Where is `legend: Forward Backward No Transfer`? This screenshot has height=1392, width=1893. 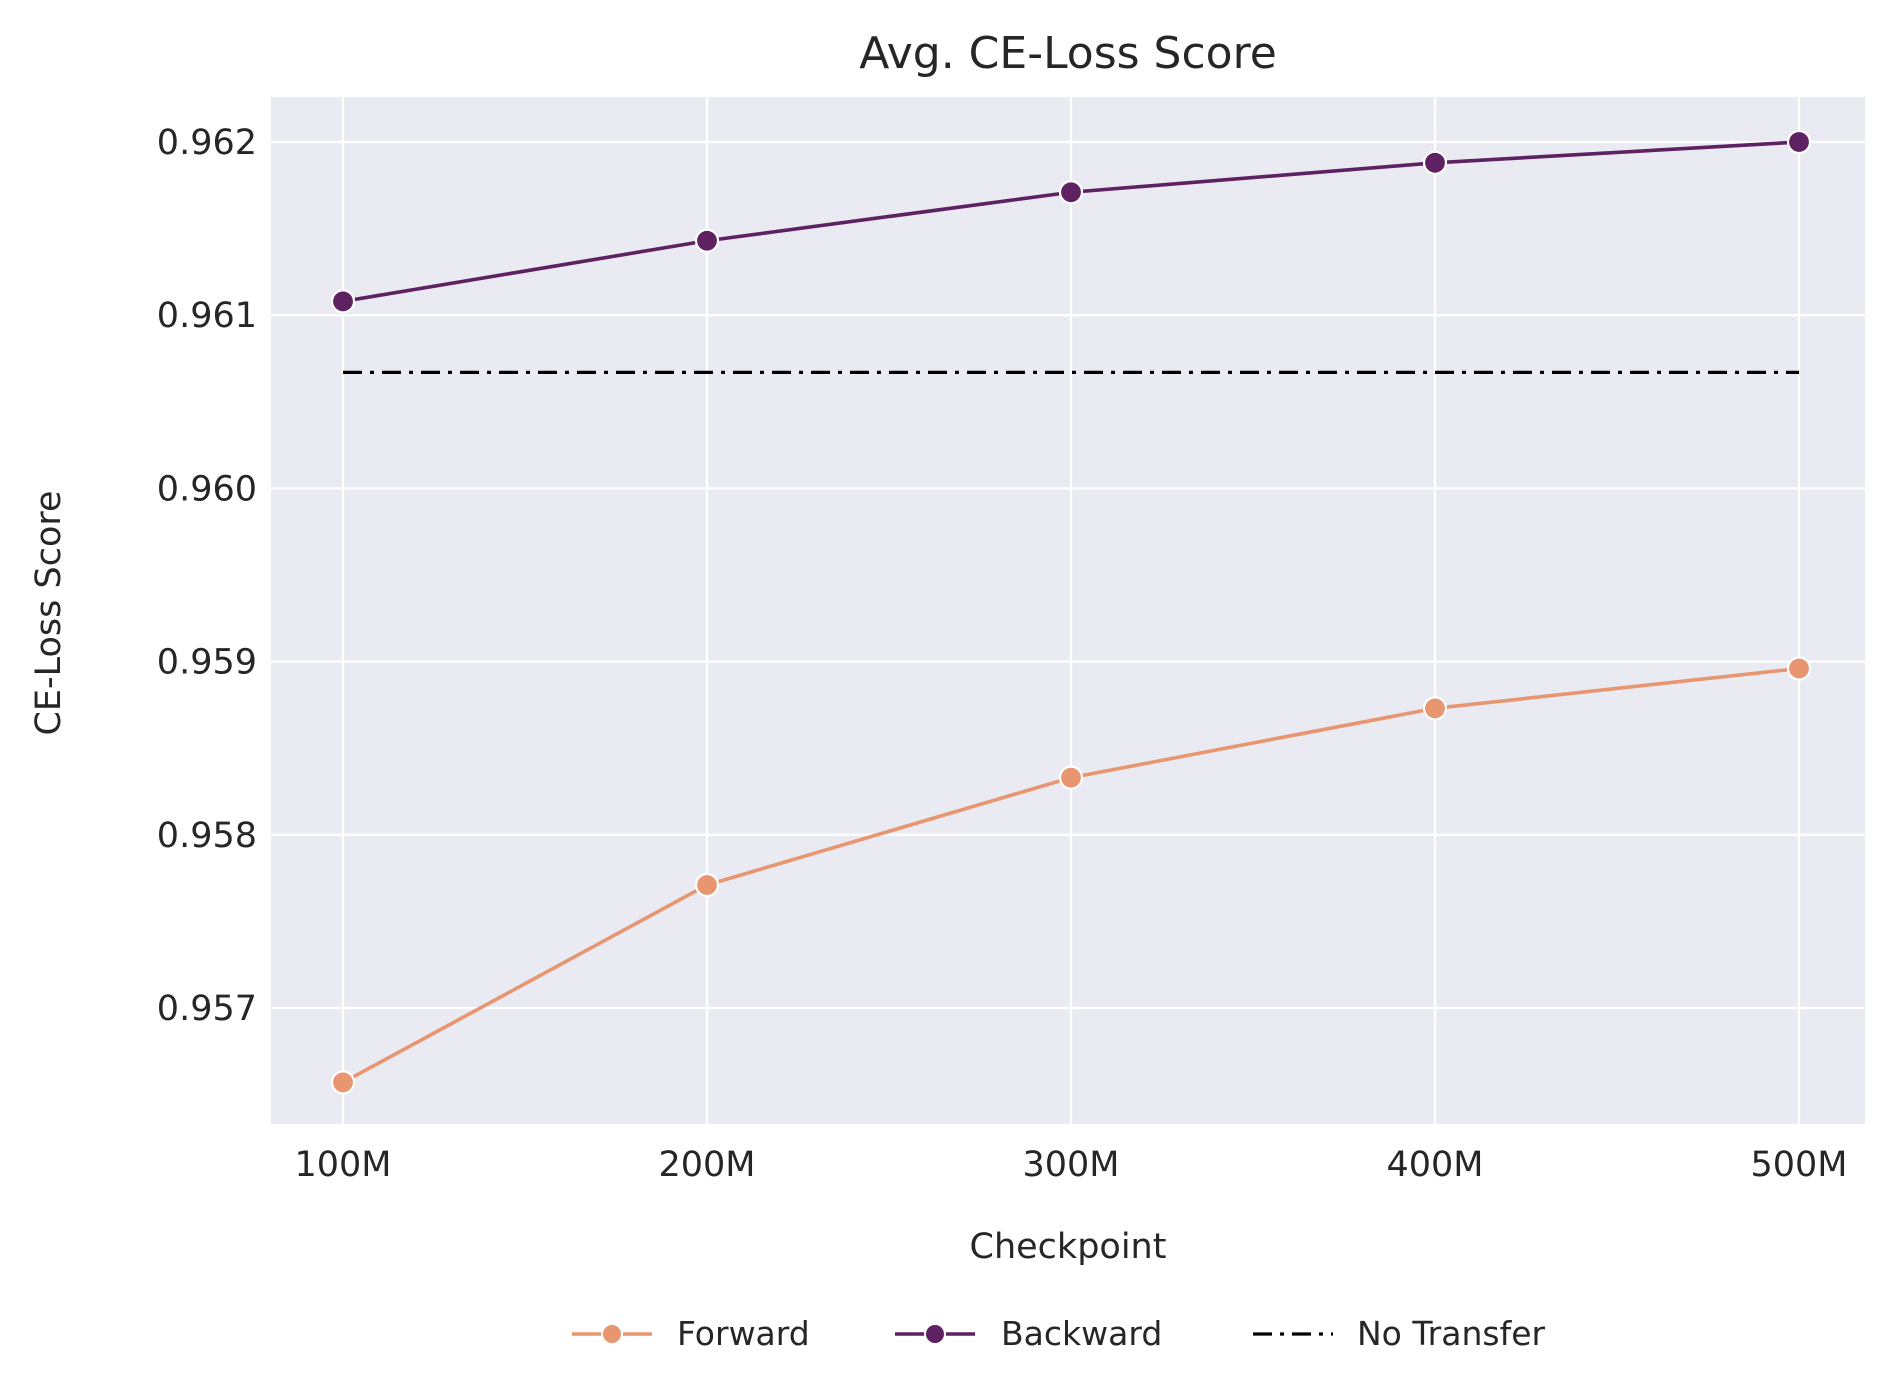 legend: Forward Backward No Transfer is located at coordinates (1058, 1333).